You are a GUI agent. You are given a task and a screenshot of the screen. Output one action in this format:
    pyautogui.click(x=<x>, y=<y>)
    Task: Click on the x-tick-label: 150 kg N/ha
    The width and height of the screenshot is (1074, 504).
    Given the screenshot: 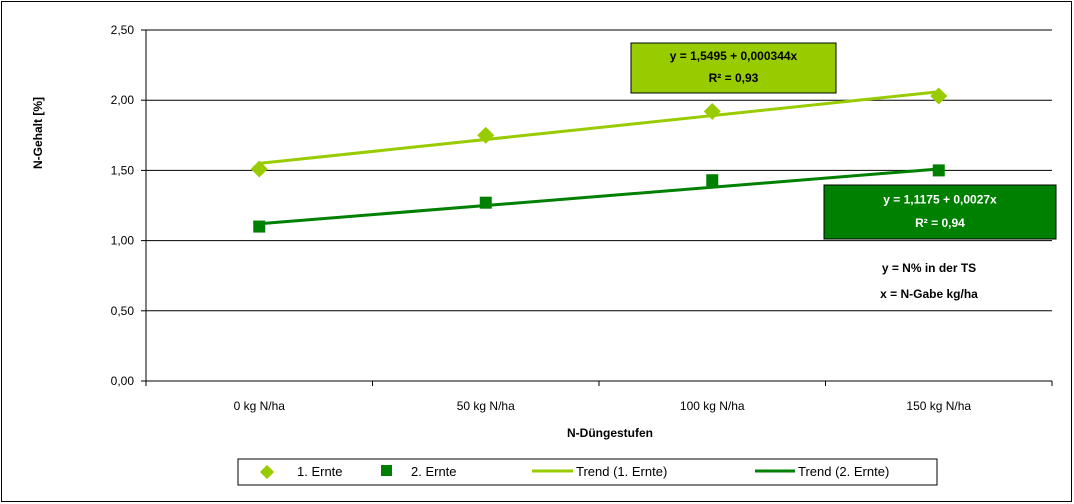 What is the action you would take?
    pyautogui.click(x=938, y=406)
    